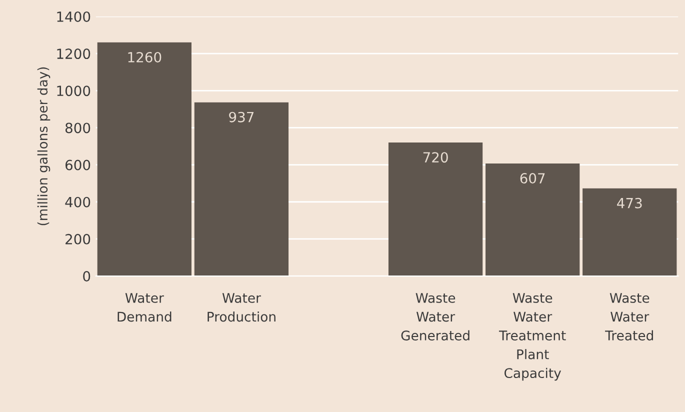 Image resolution: width=685 pixels, height=412 pixels. I want to click on data-label: 720, so click(435, 157).